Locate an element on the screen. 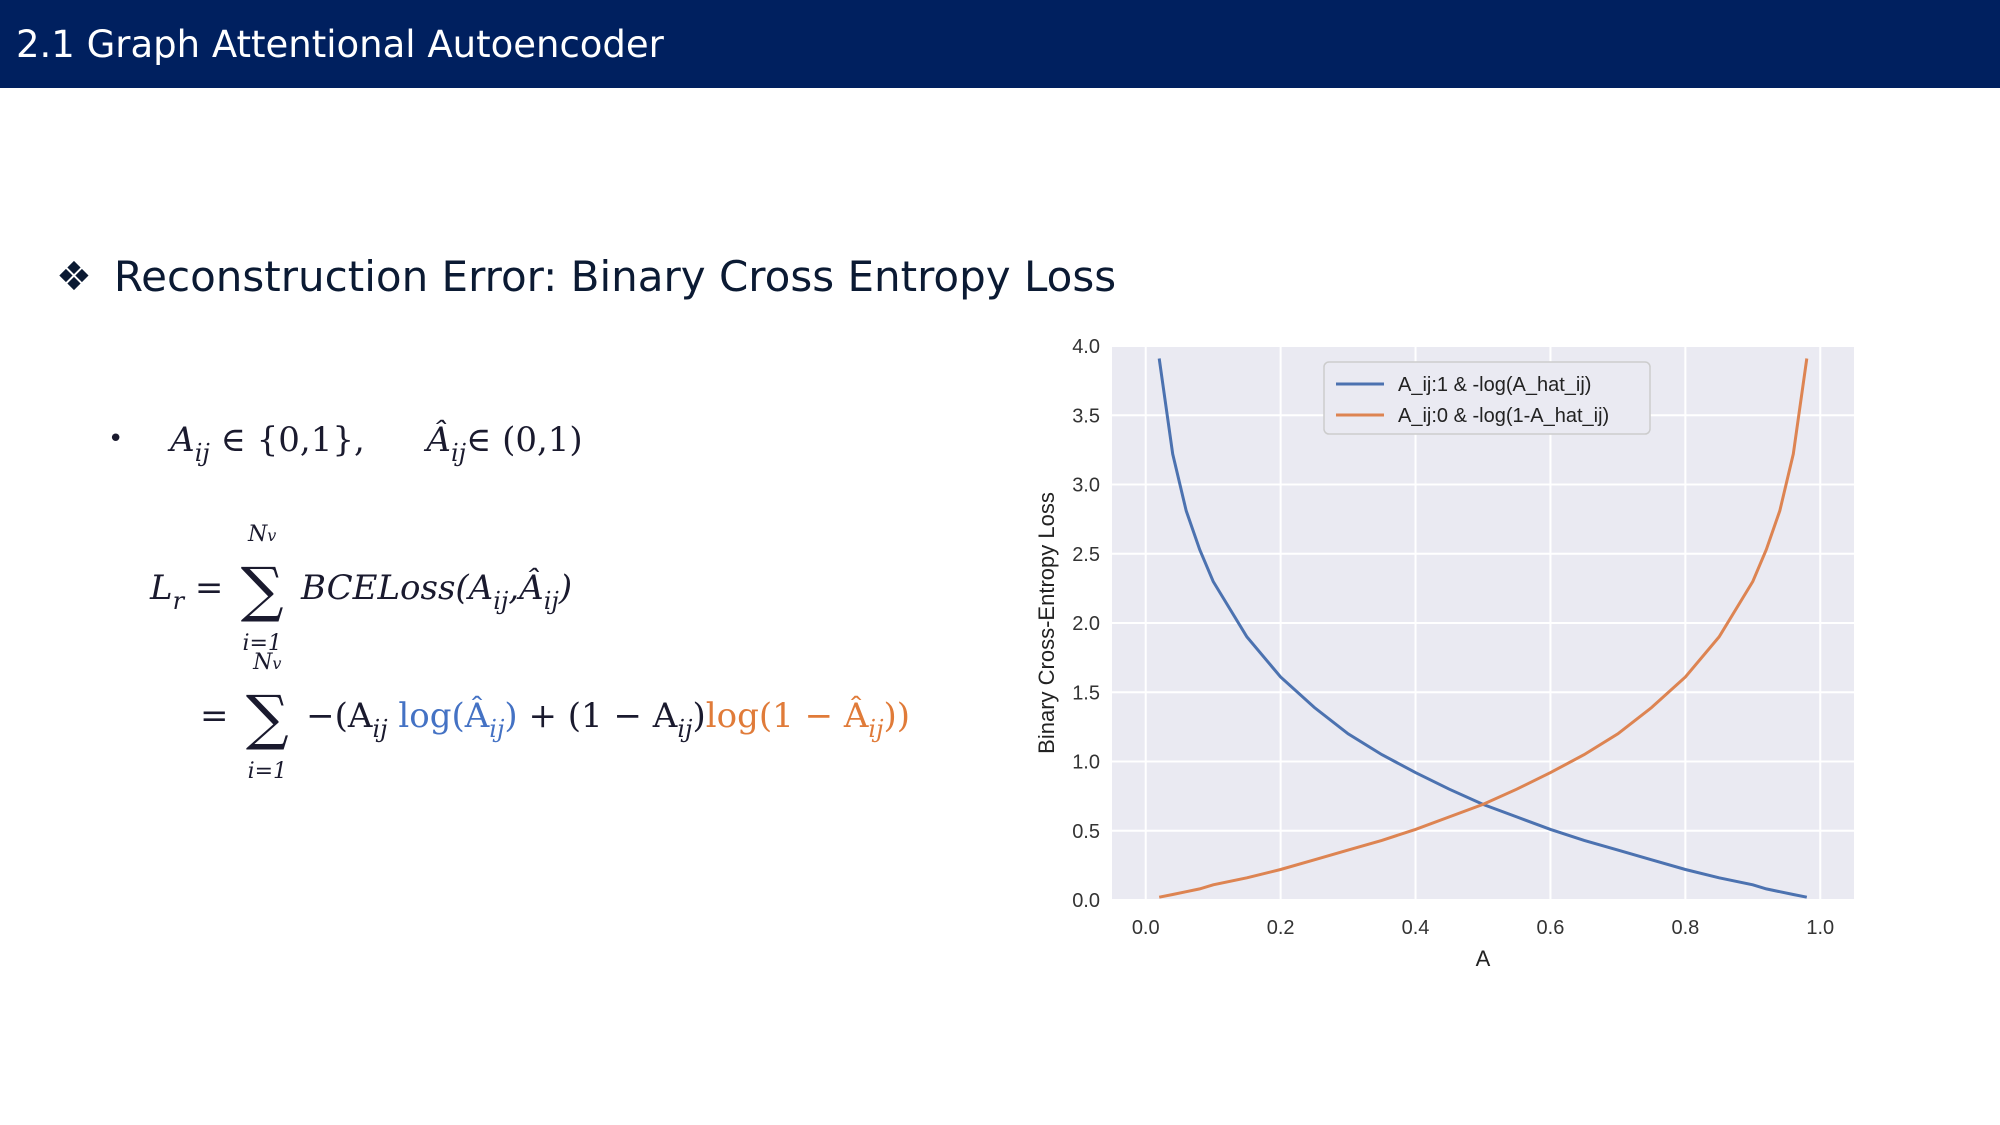 The height and width of the screenshot is (1125, 2000). x-tick-label: 0.4 is located at coordinates (1416, 928).